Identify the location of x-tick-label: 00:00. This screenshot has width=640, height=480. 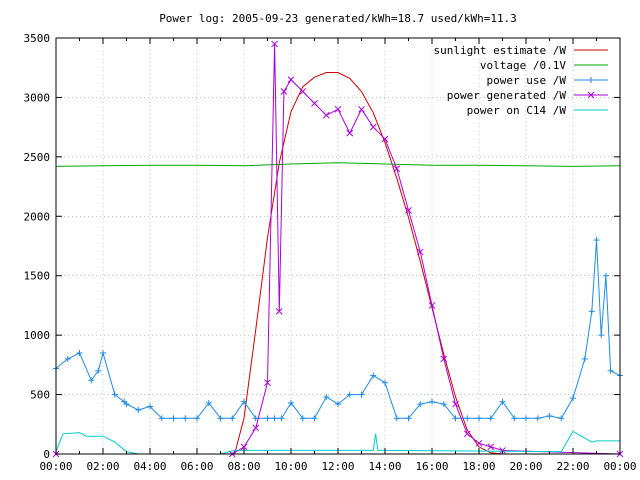
(55, 466).